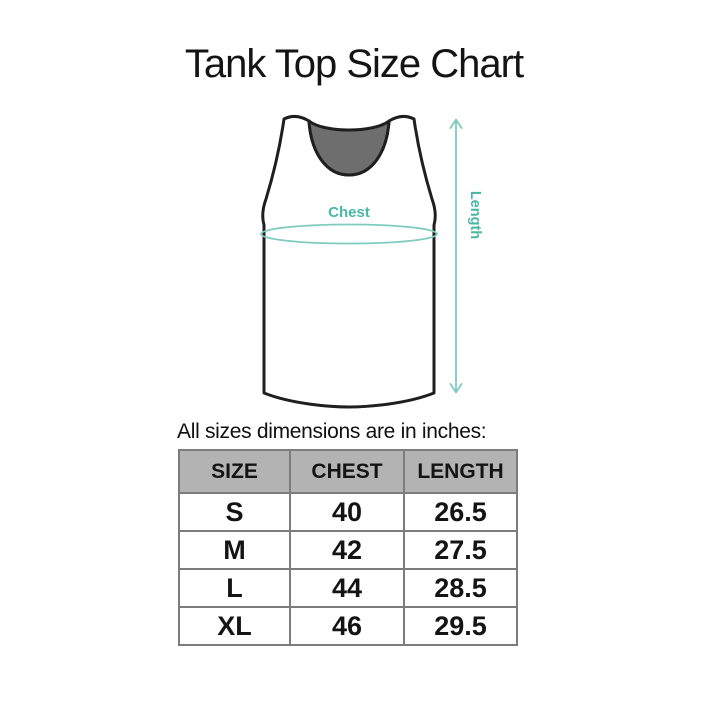  I want to click on page-title: Tank Top Size Chart, so click(354, 64).